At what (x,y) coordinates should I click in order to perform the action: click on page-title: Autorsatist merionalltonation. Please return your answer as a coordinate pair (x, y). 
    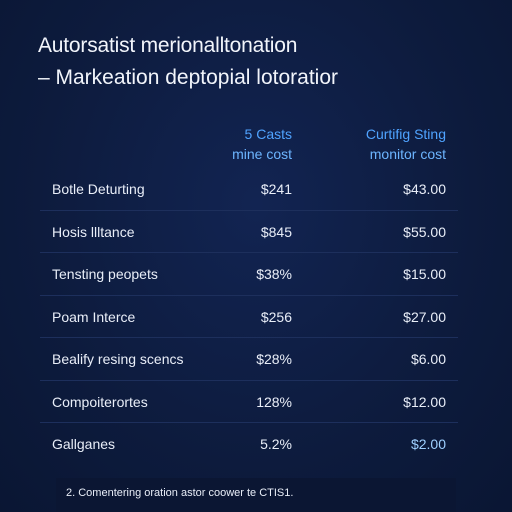
    Looking at the image, I should click on (168, 45).